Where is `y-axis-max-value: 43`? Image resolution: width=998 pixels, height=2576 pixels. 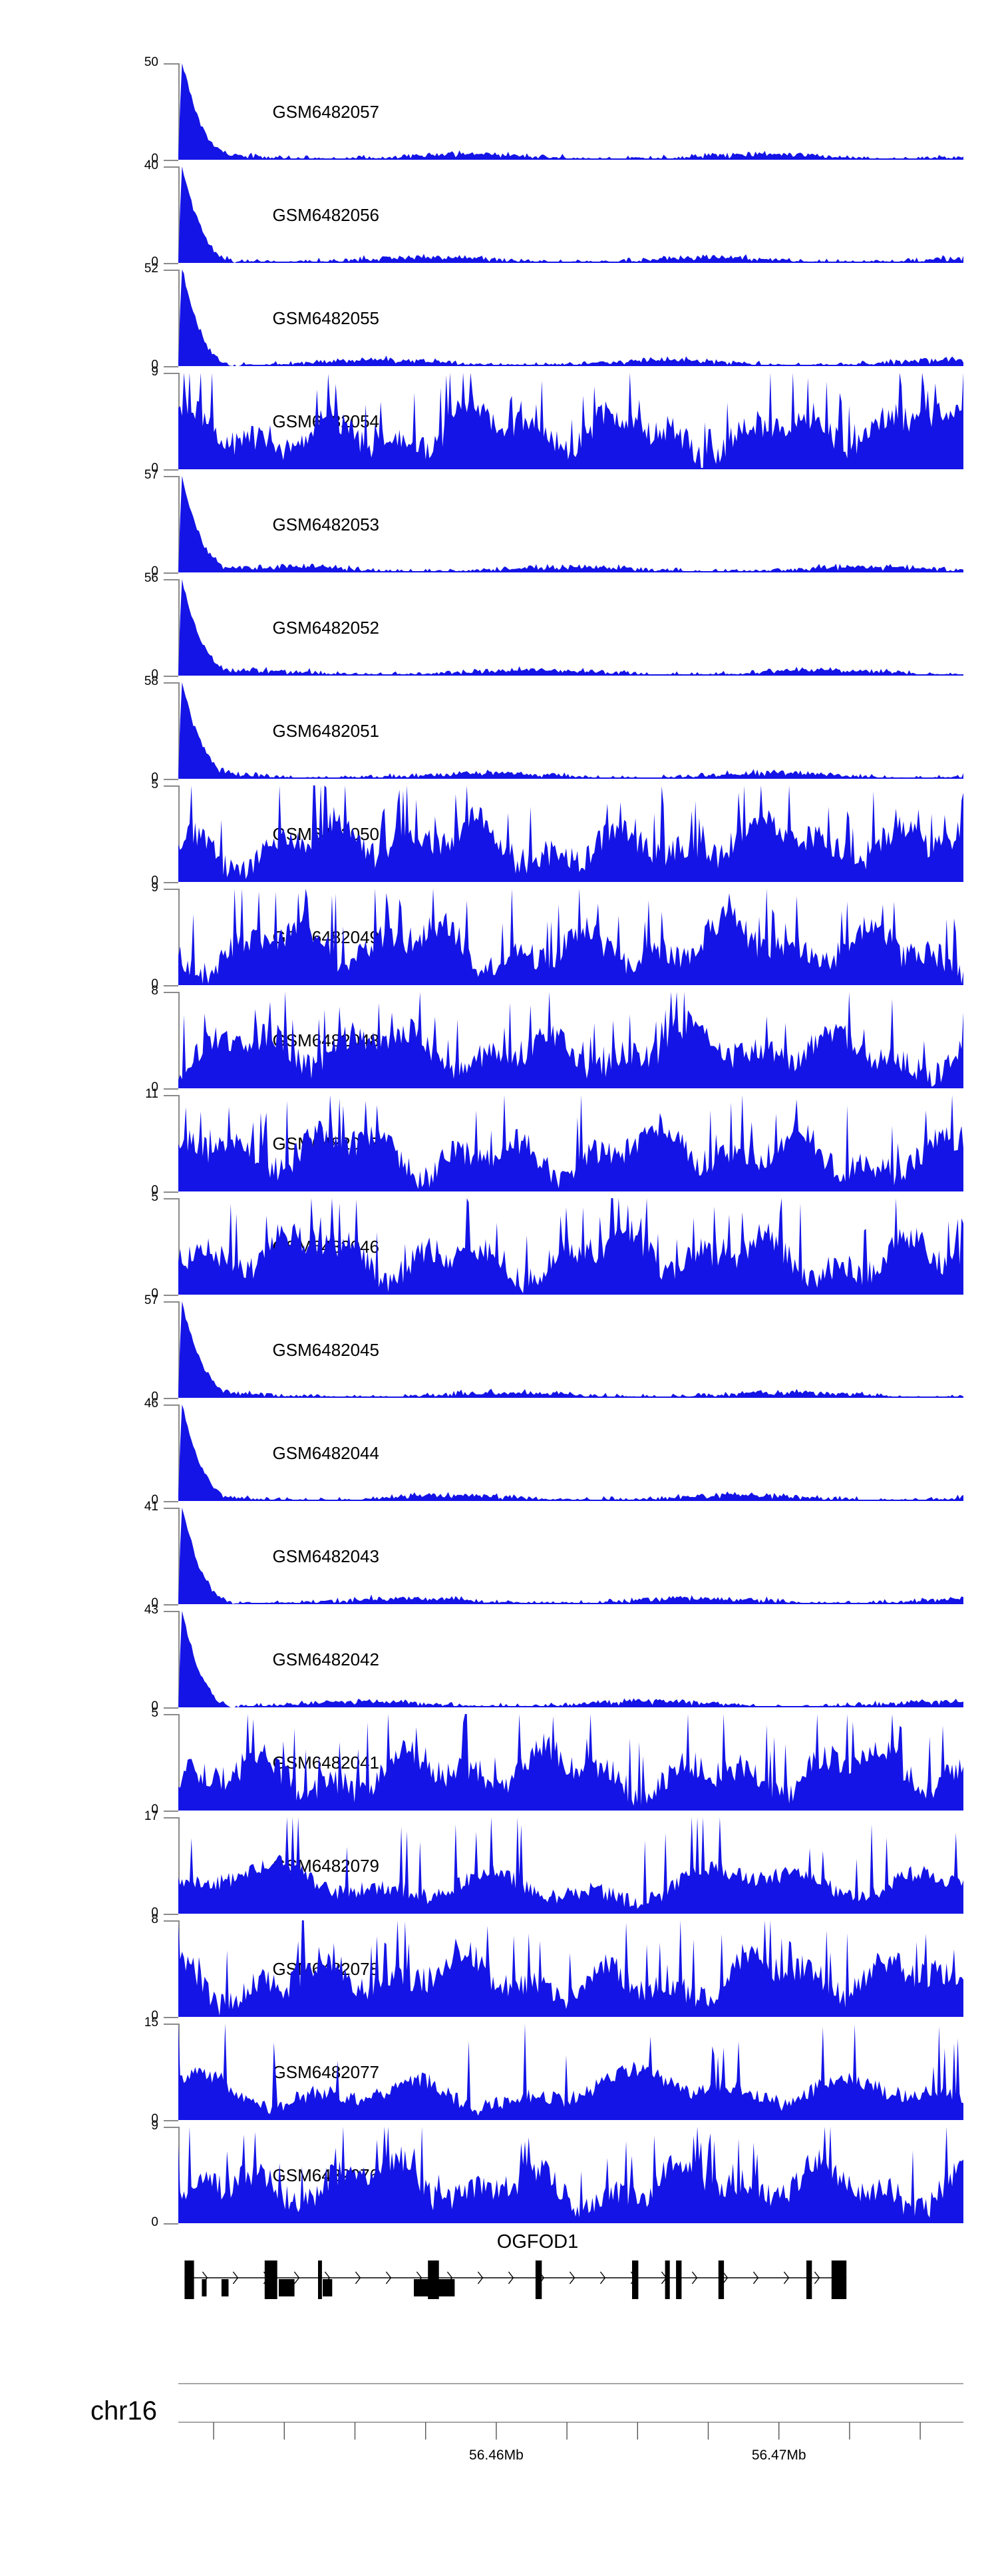
y-axis-max-value: 43 is located at coordinates (151, 1610).